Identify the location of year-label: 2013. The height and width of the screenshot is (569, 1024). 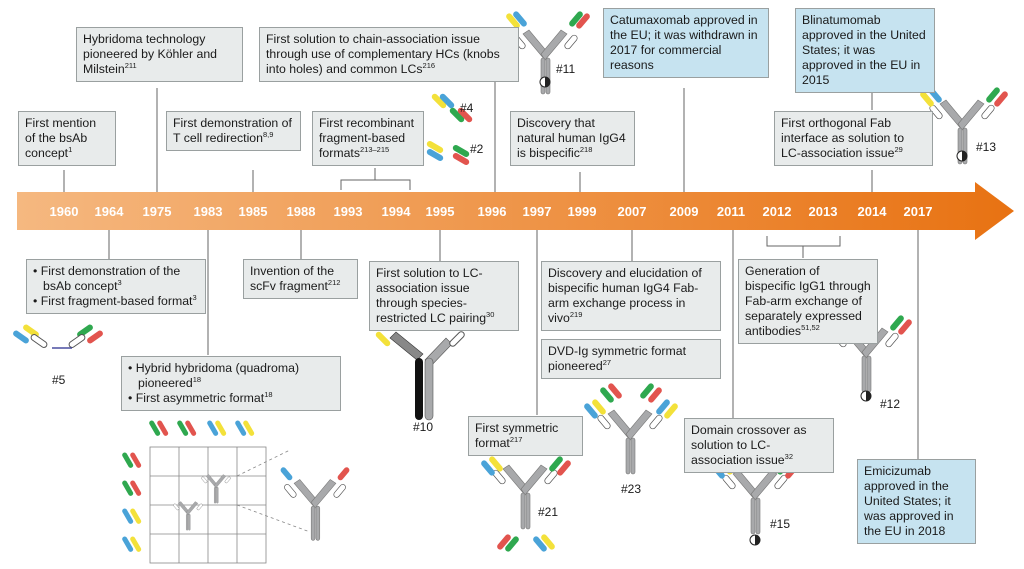
(823, 211).